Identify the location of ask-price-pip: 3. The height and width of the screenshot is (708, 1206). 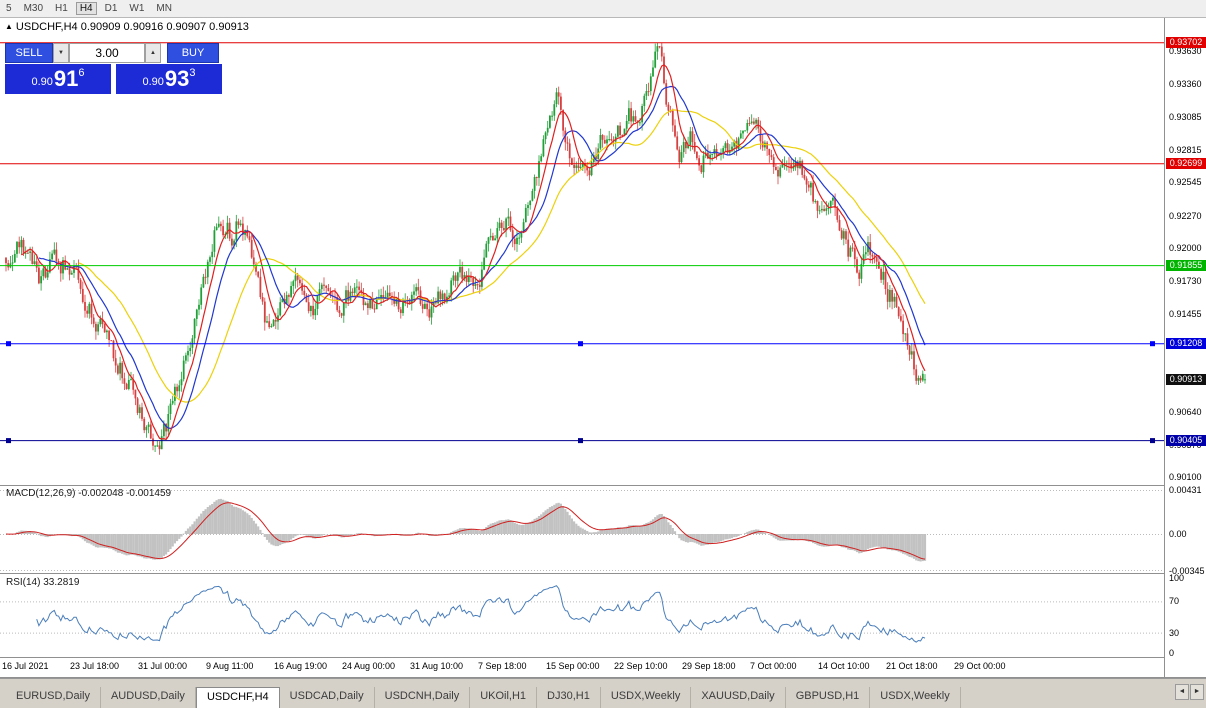
(192, 73).